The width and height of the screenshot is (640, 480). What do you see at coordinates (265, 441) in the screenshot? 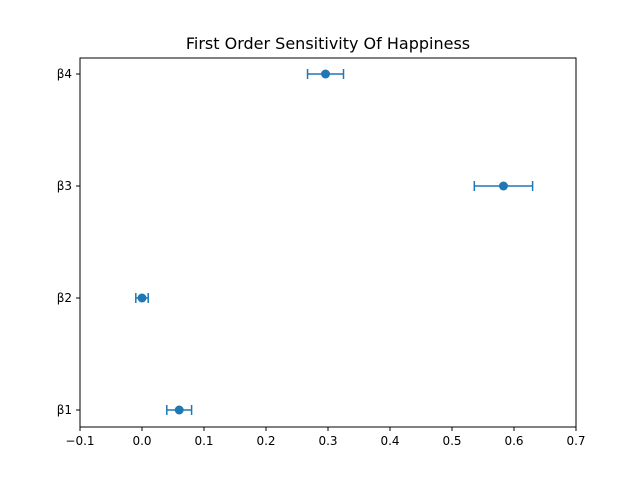
I see `x-tick-label: 0.2` at bounding box center [265, 441].